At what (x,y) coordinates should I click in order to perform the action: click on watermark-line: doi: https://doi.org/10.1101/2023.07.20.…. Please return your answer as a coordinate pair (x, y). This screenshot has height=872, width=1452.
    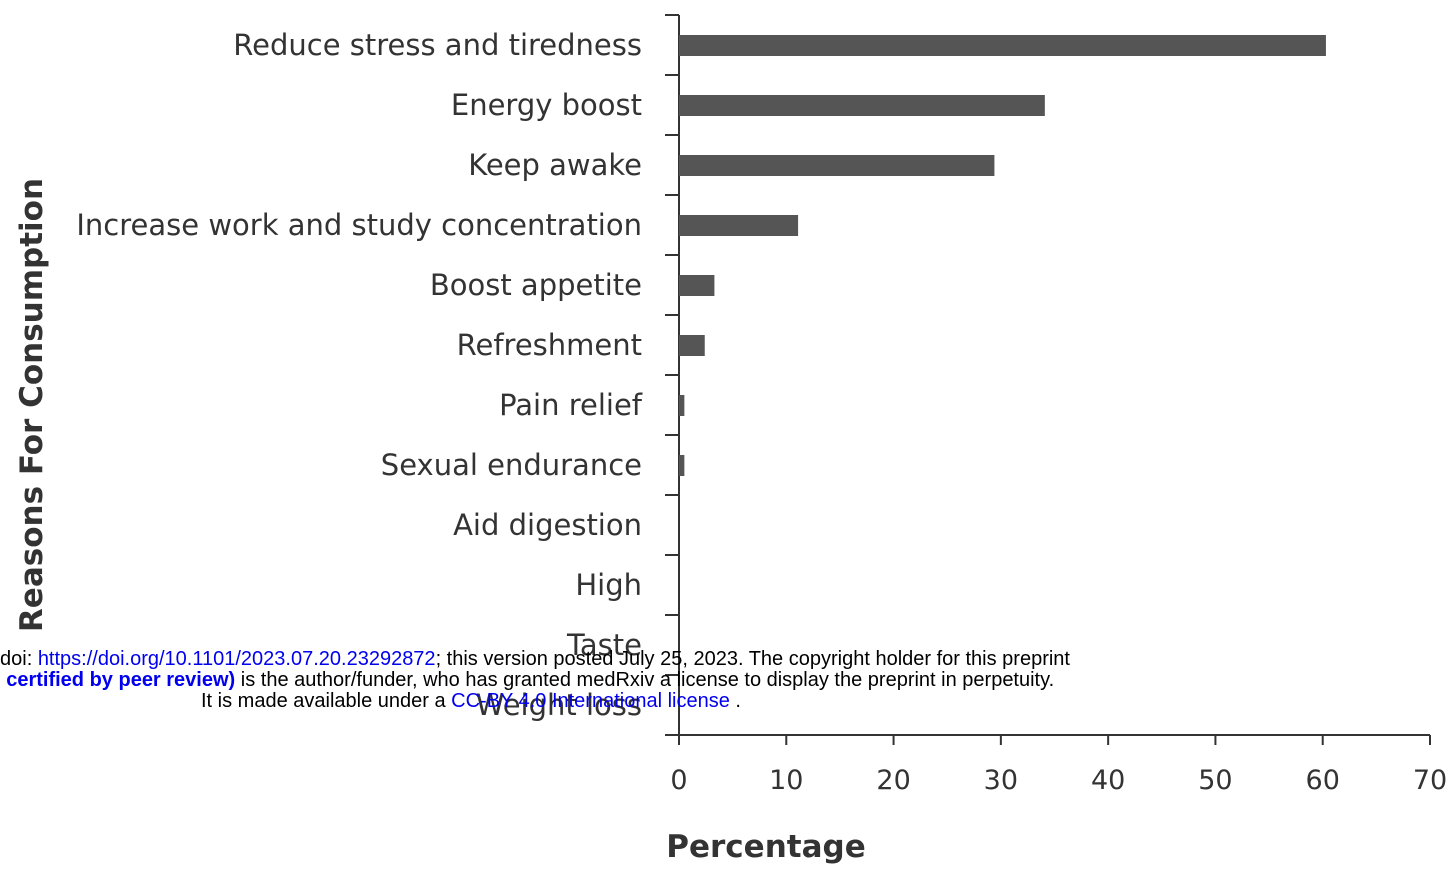
    Looking at the image, I should click on (535, 659).